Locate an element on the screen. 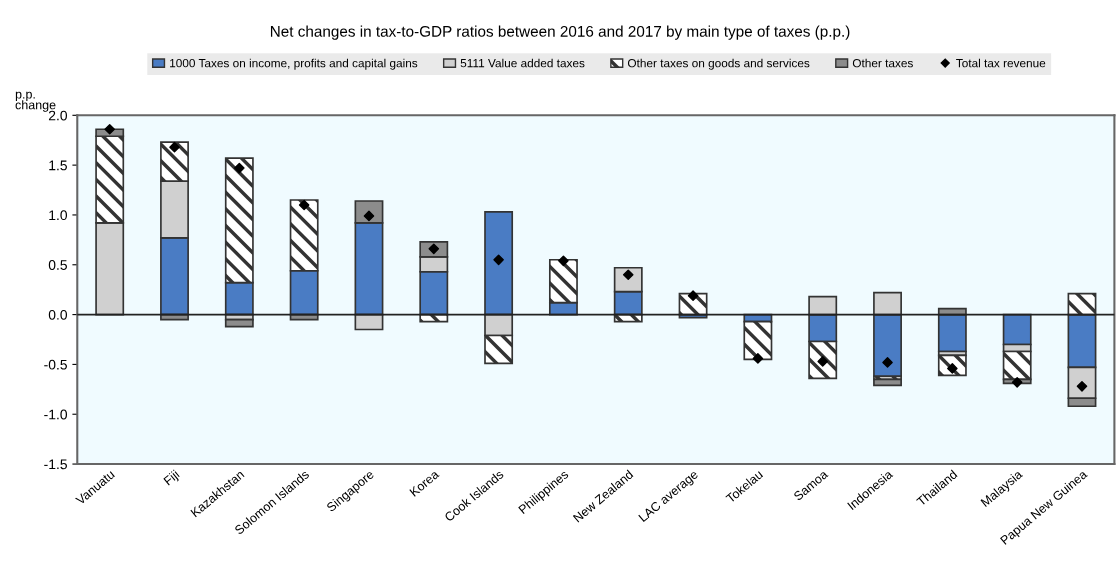 This screenshot has height=568, width=1120. legend-label: 1000 Taxes on income, profits and capital gains is located at coordinates (294, 64).